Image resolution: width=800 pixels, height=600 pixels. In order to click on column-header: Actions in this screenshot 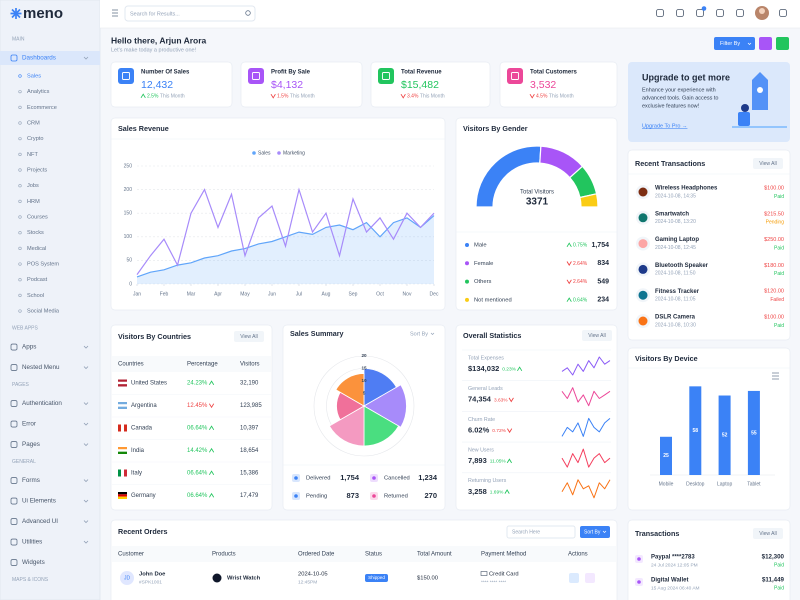, I will do `click(578, 555)`.